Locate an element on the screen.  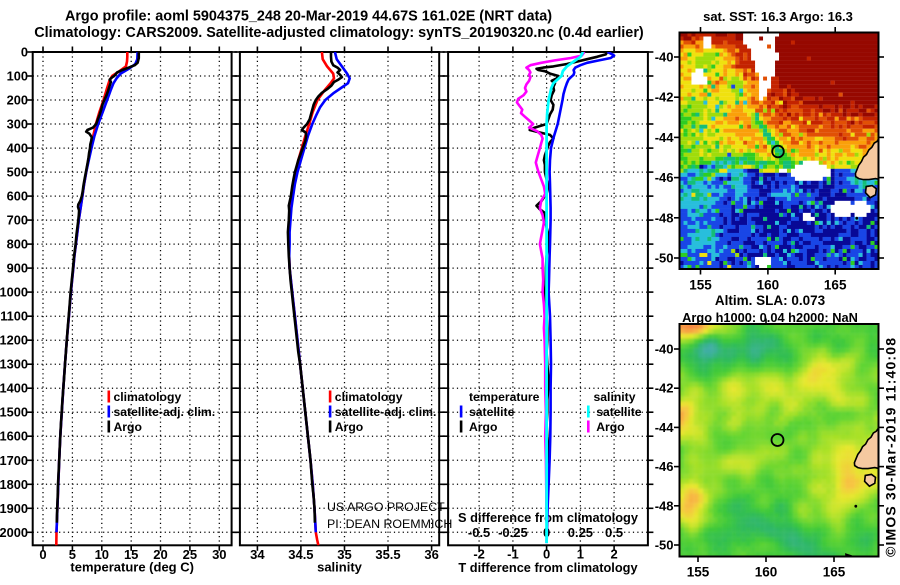
svg-text: 20 is located at coordinates (160, 554).